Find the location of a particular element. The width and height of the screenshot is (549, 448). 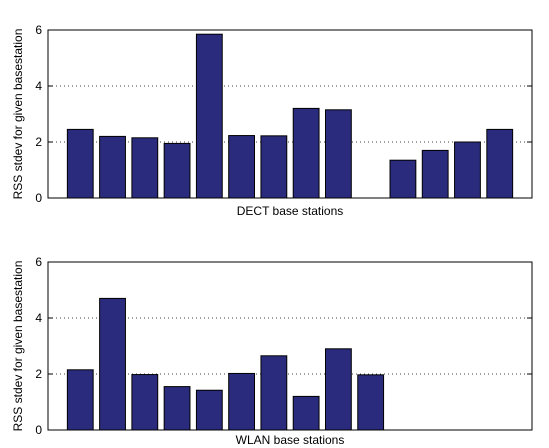

dect-y-axis-label: RSS stdev for given basestation is located at coordinates (18, 114).